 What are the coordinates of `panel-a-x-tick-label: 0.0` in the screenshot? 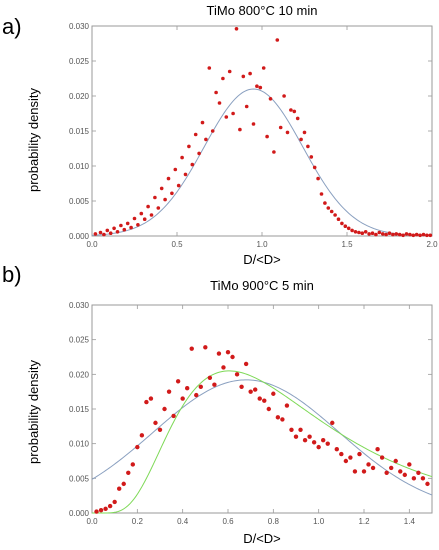 It's located at (92, 244).